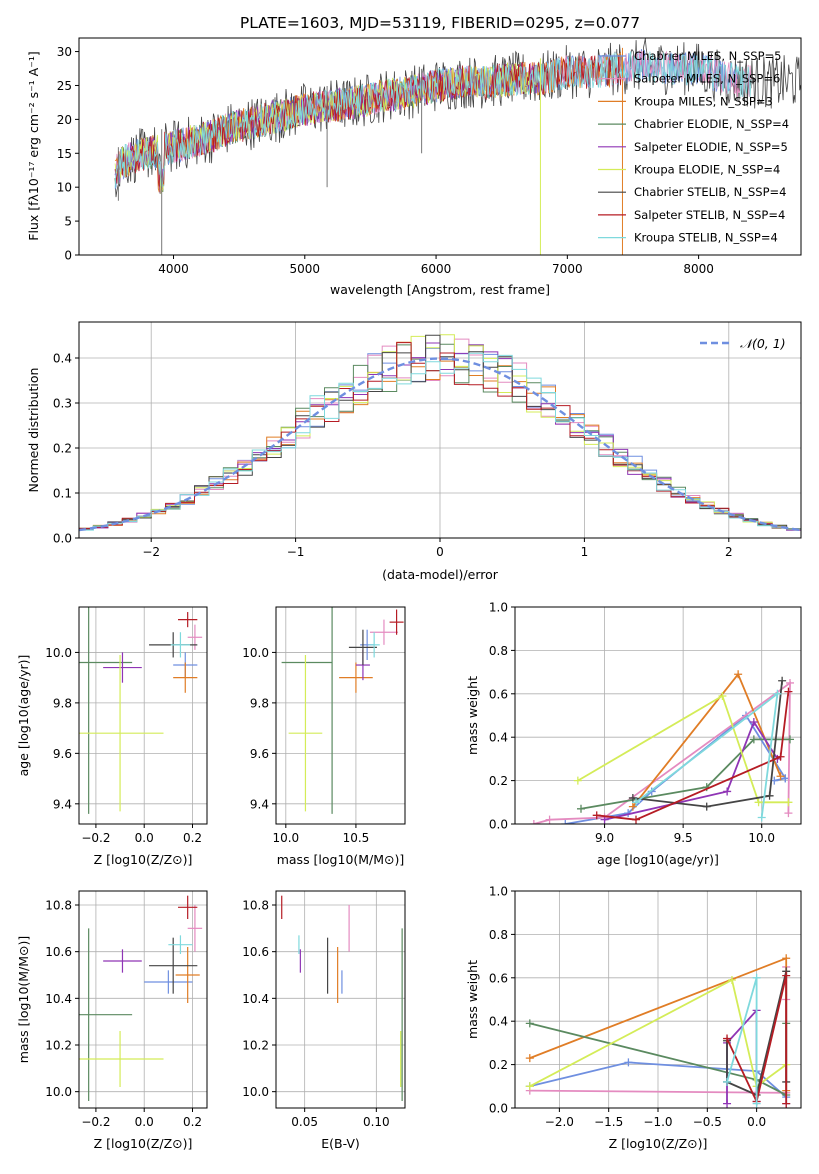  Describe the element at coordinates (305, 269) in the screenshot. I see `x-tick-label: 5000` at that location.